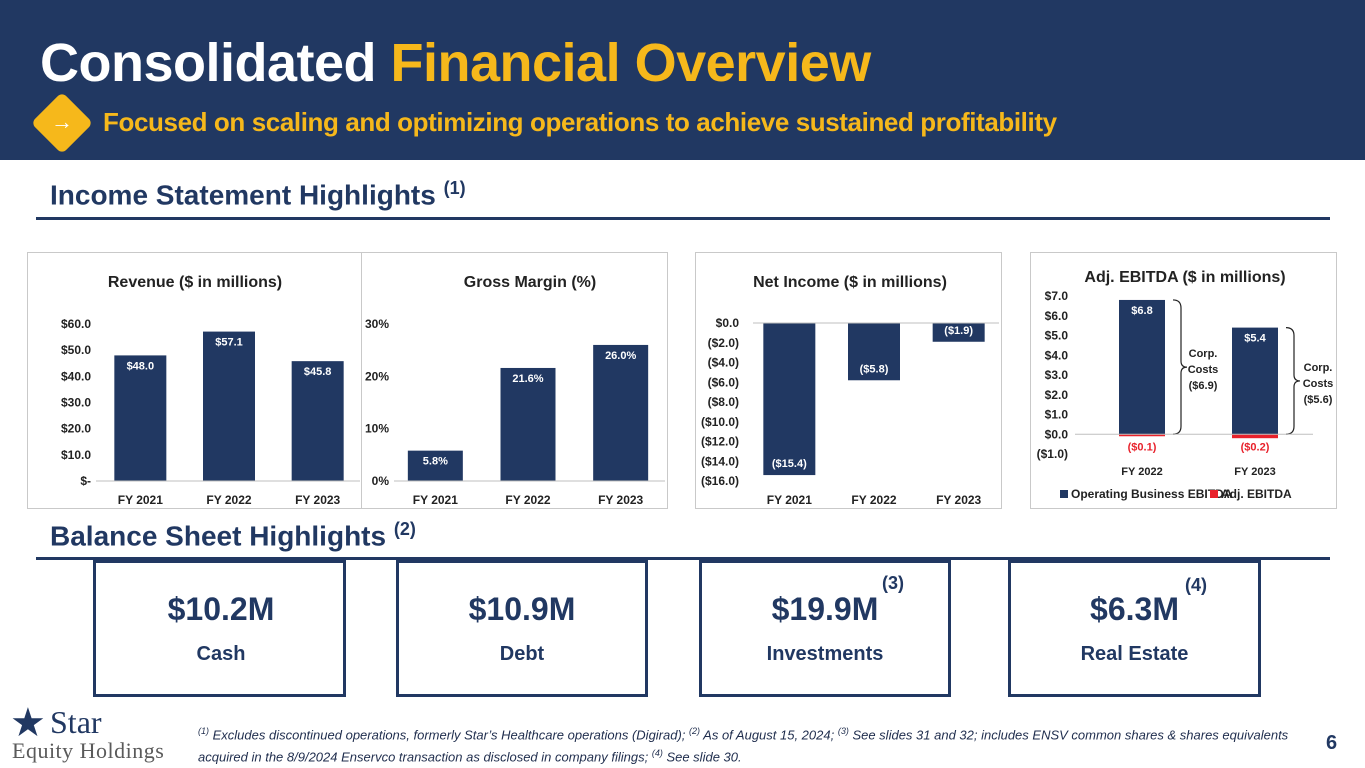  I want to click on kpi-card-investments: $19.9M Investments (3), so click(825, 628).